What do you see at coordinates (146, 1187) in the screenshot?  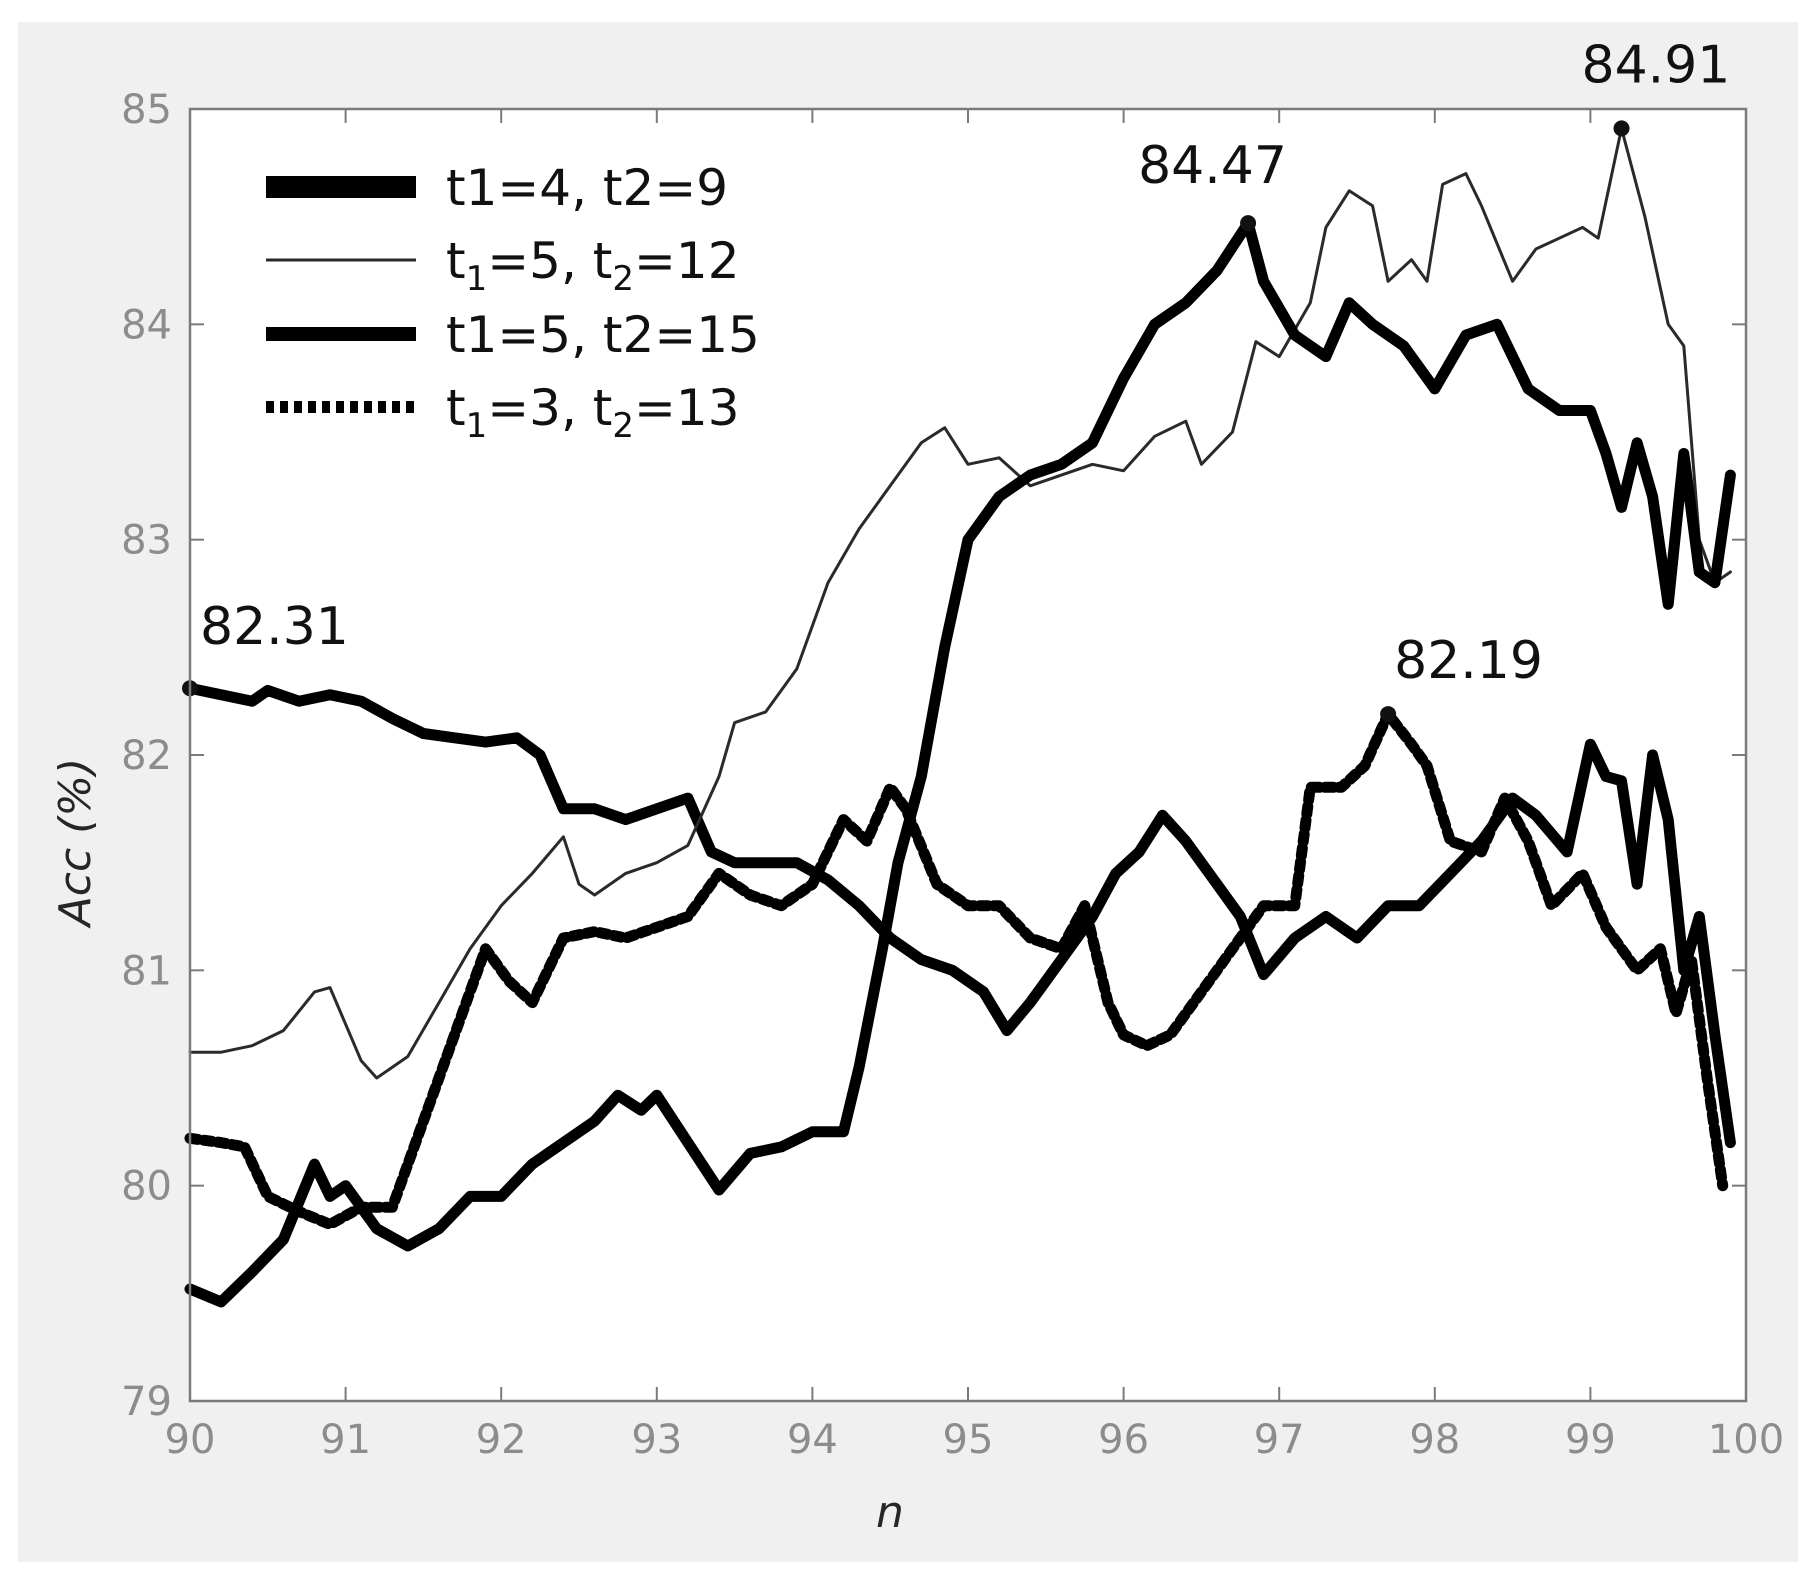 I see `y-tick-label: 80` at bounding box center [146, 1187].